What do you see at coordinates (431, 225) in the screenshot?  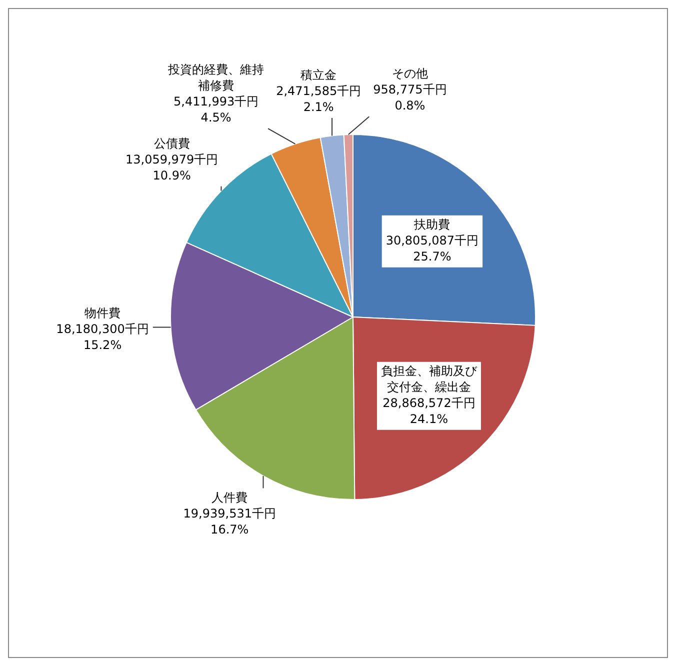 I see `slice-label: 扶助費` at bounding box center [431, 225].